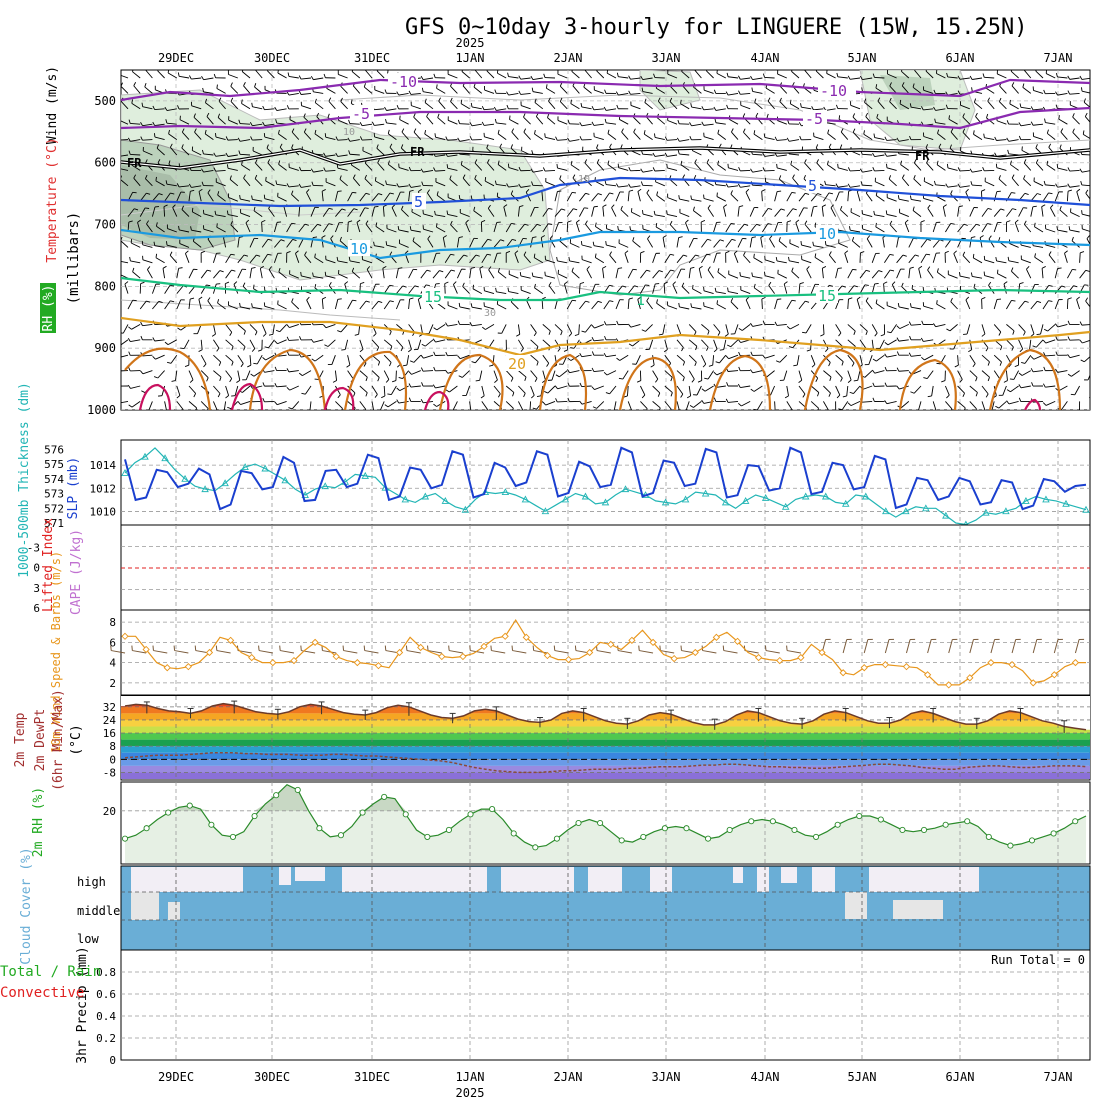 This screenshot has height=1104, width=1100. Describe the element at coordinates (490, 313) in the screenshot. I see `label-rh-30: 30` at that location.